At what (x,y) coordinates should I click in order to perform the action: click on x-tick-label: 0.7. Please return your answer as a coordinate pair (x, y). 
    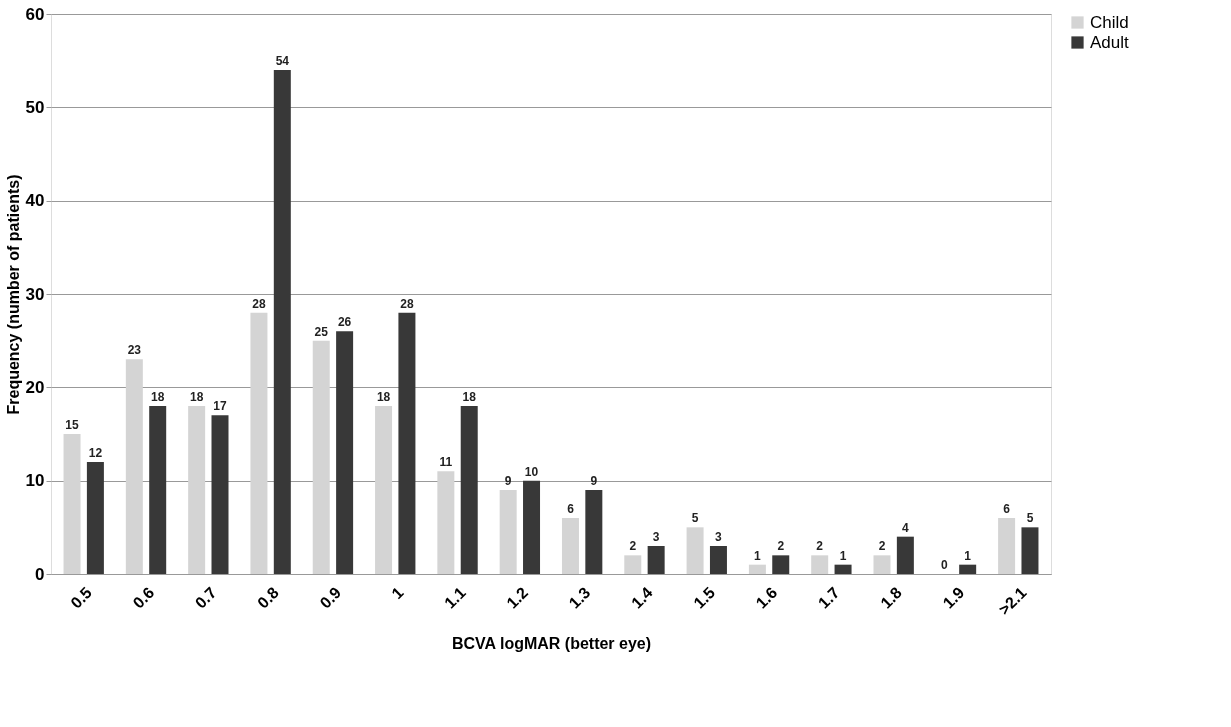
    Looking at the image, I should click on (205, 597).